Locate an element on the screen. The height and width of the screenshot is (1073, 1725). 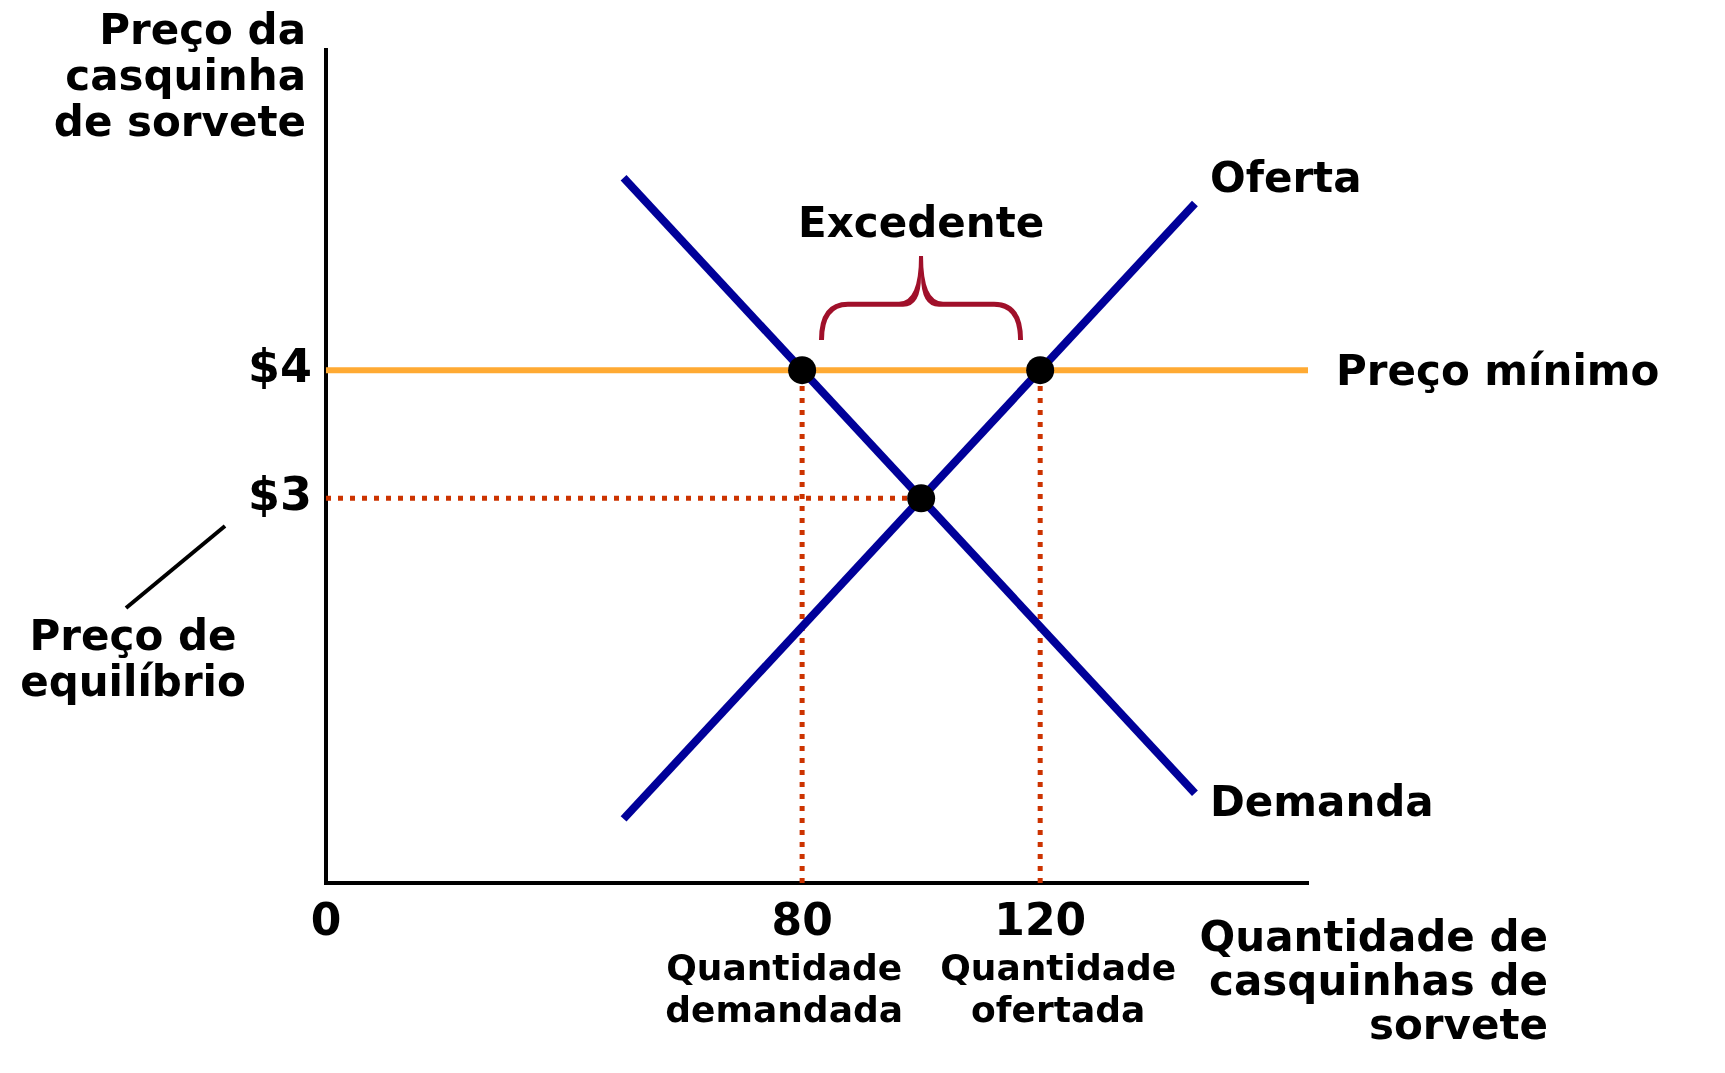
x-tick-label: 120 is located at coordinates (1040, 919).